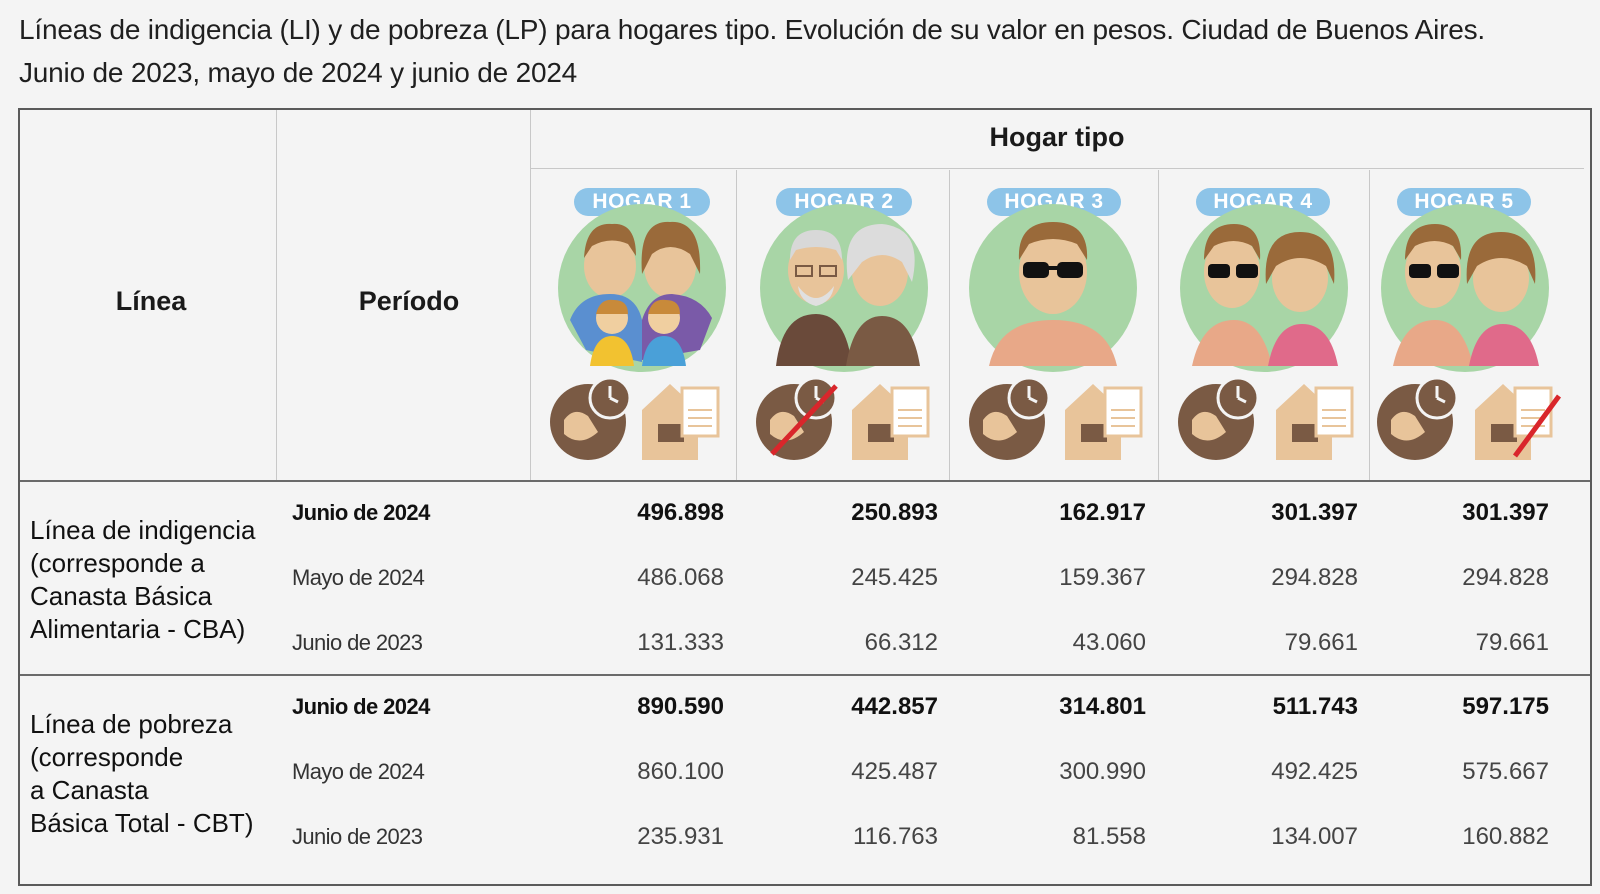 The image size is (1600, 894). What do you see at coordinates (805, 481) in the screenshot?
I see `header-bottom-rule` at bounding box center [805, 481].